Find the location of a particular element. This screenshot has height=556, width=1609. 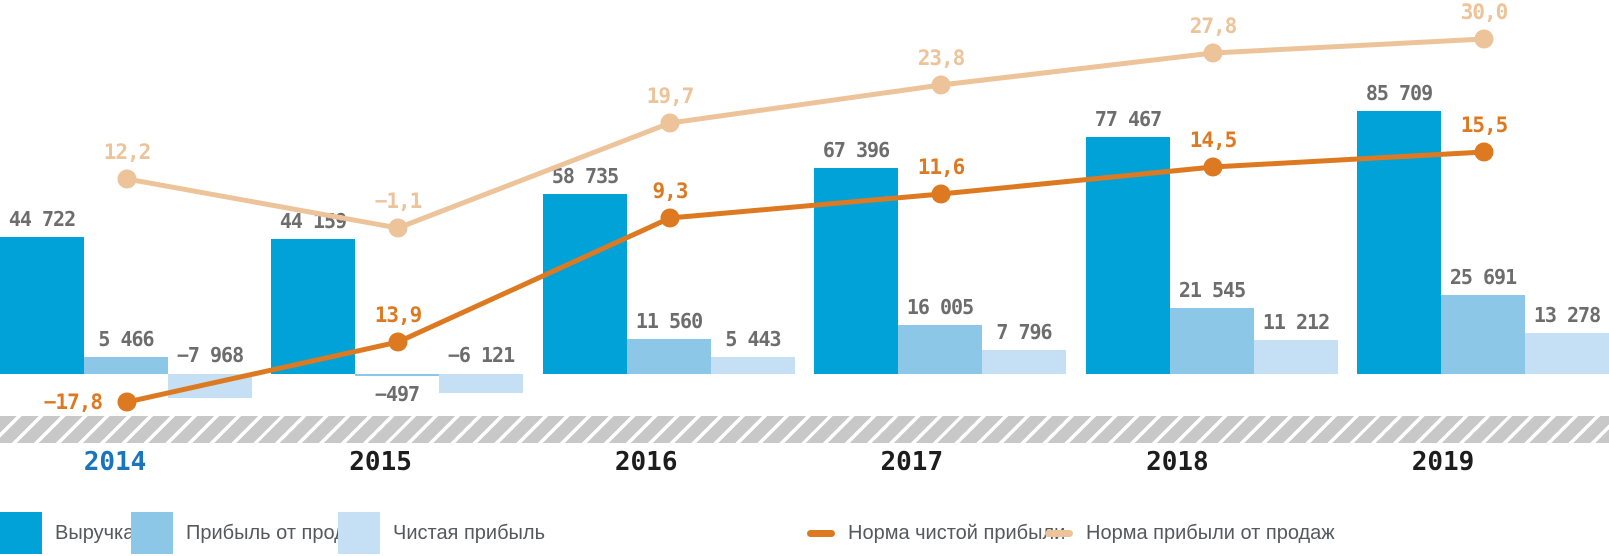

bar-label-sales-profit-2017: 16 005 is located at coordinates (940, 307).